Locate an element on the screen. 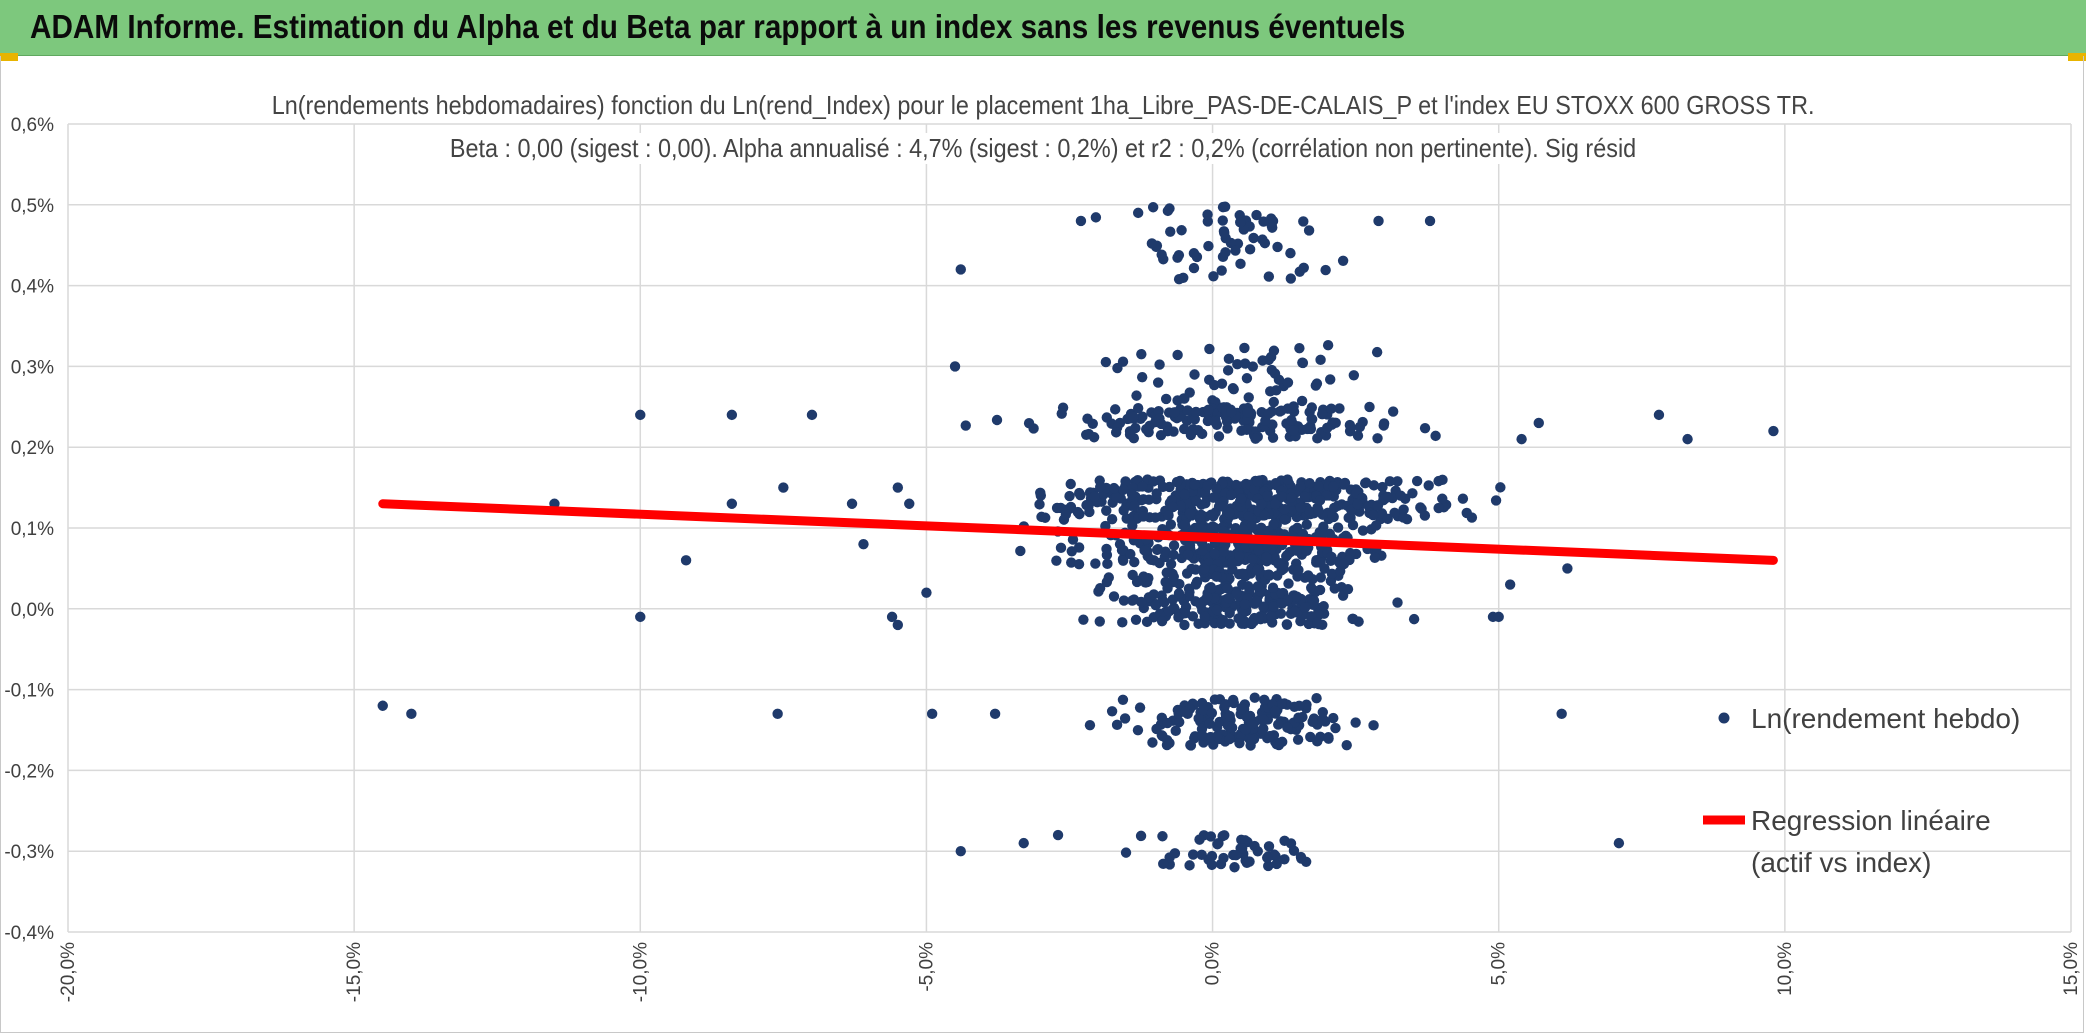  x-tick-label: -10,0% is located at coordinates (640, 972).